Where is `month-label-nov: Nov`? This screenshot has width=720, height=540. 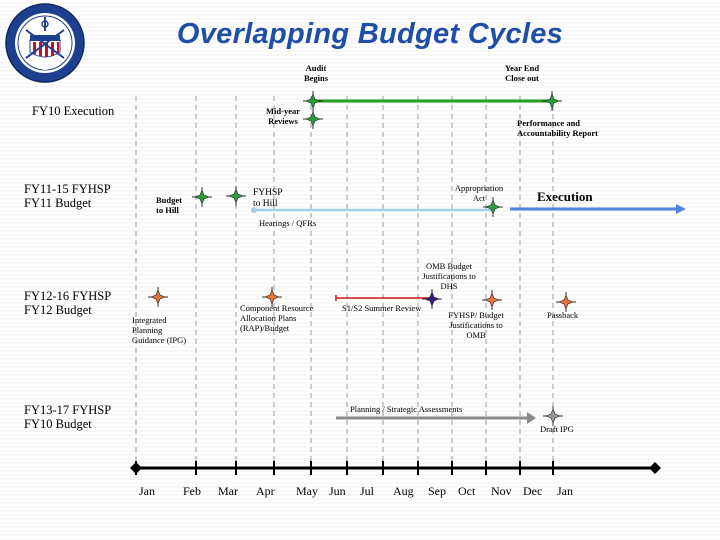
month-label-nov: Nov is located at coordinates (501, 491).